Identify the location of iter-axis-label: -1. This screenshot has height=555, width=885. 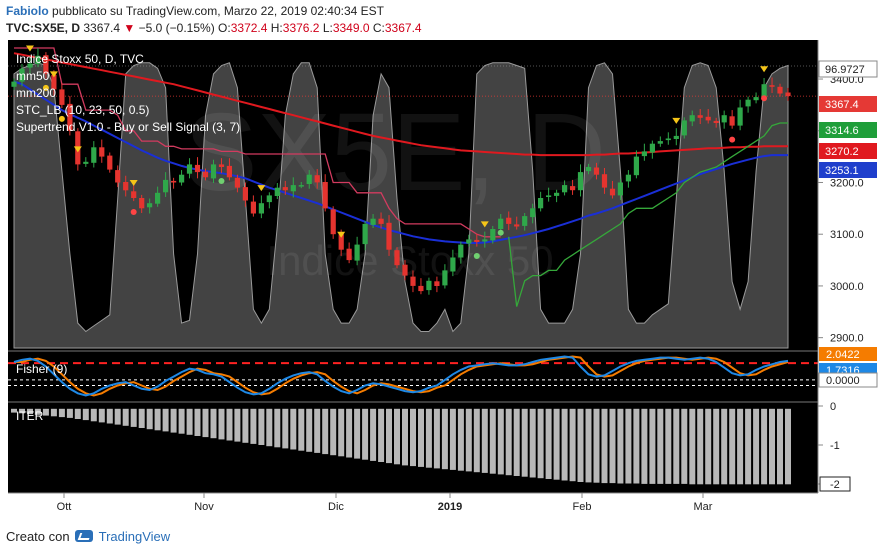
(835, 446).